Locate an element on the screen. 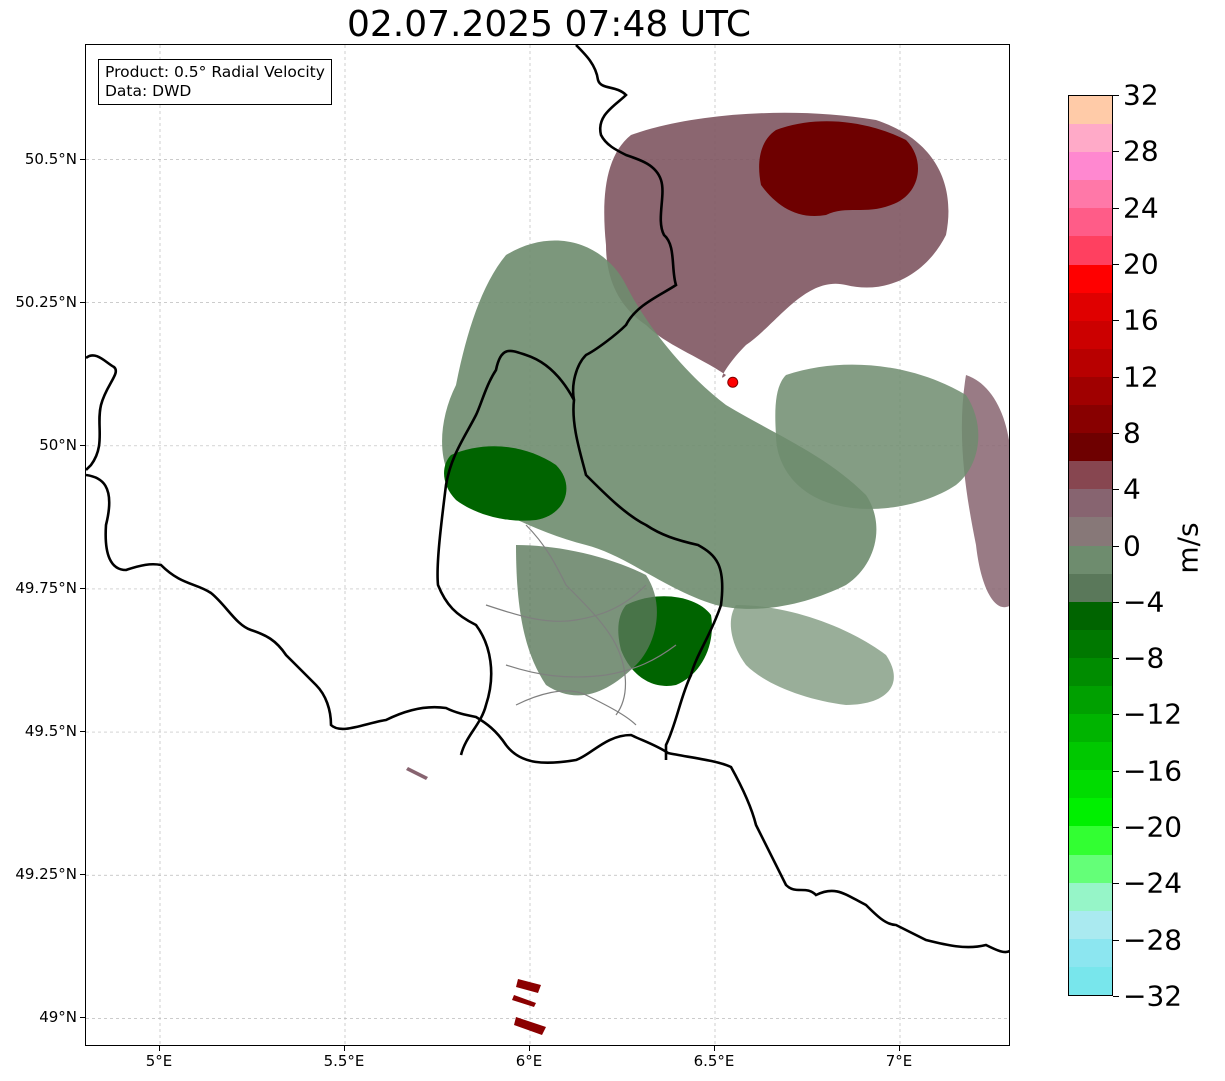 The width and height of the screenshot is (1225, 1081). radar-site-marker is located at coordinates (733, 382).